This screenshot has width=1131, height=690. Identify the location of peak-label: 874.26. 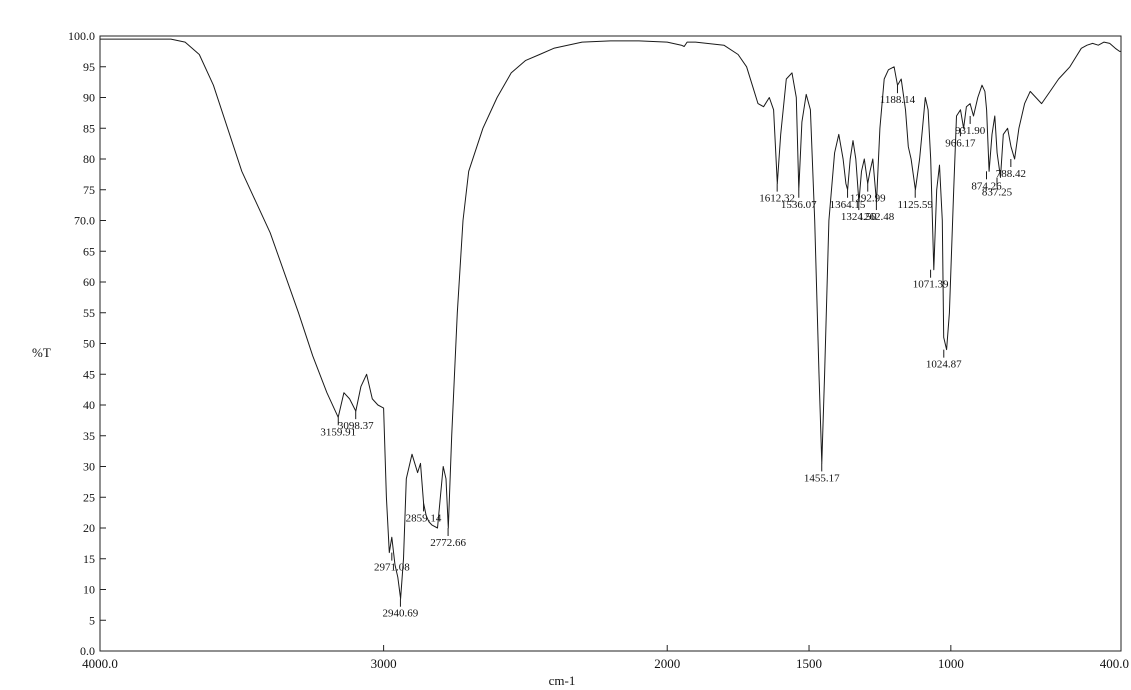
(986, 186).